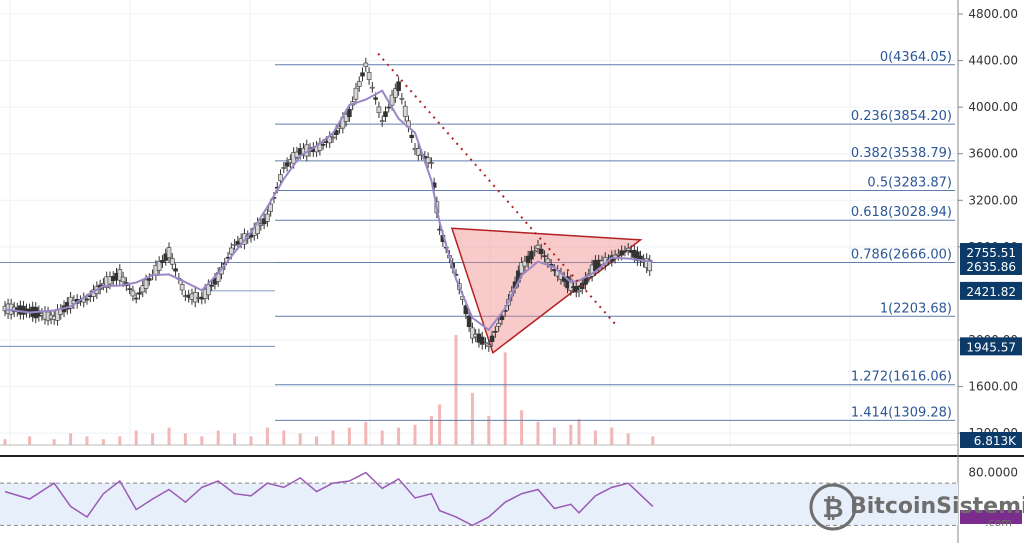 The height and width of the screenshot is (547, 1024). I want to click on price-label: 1945.57, so click(991, 347).